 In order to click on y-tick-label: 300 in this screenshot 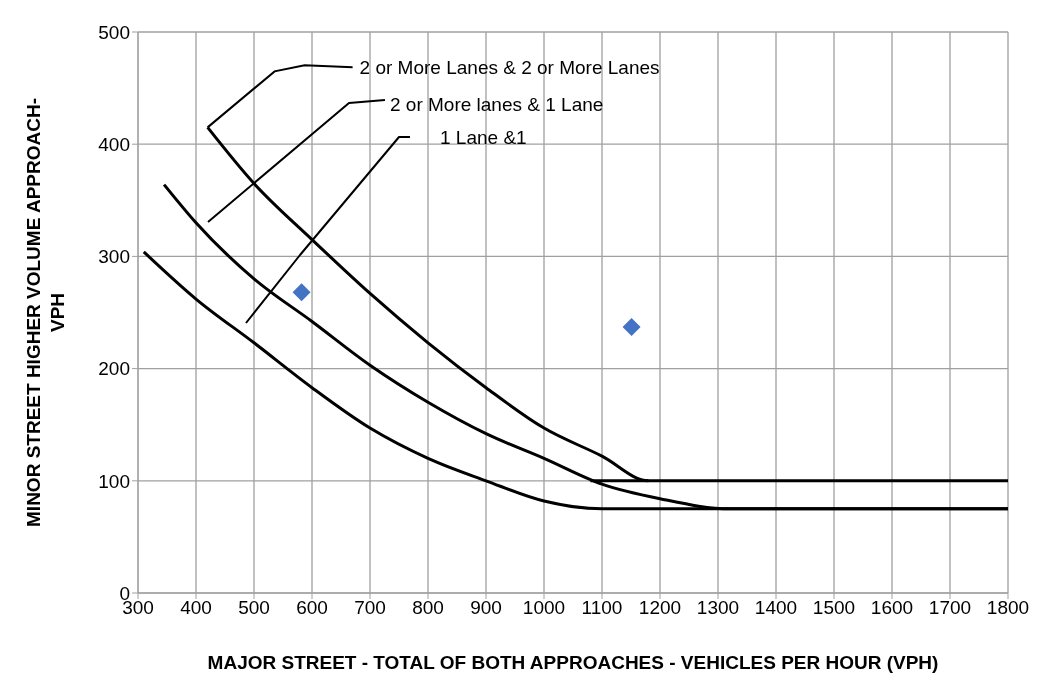, I will do `click(114, 257)`.